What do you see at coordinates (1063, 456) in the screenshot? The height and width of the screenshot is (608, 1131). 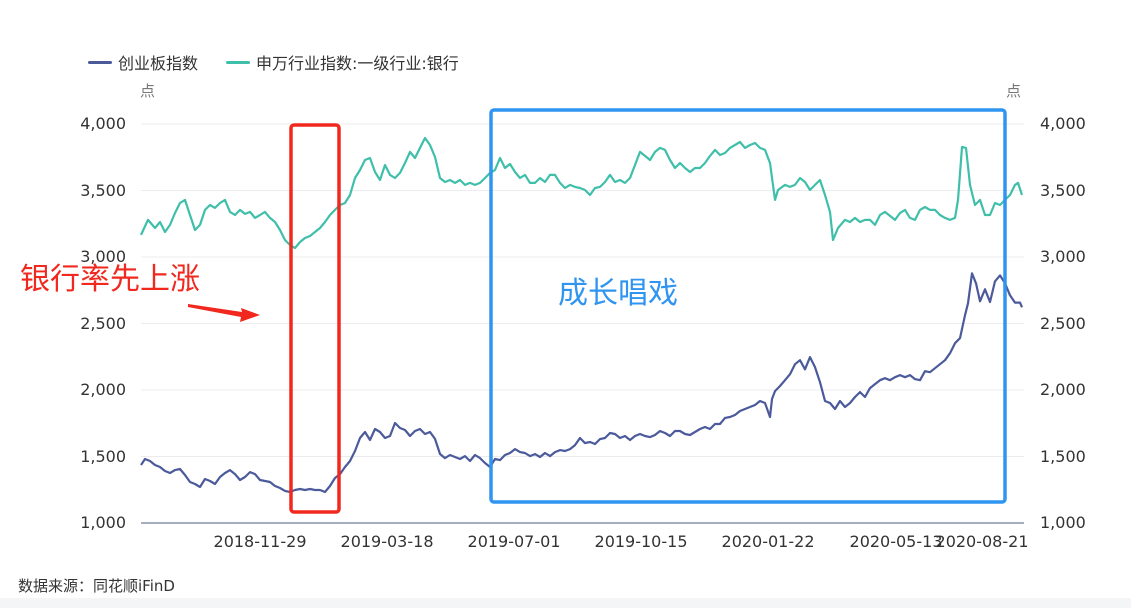 I see `right-y-tick-label: 1,500` at bounding box center [1063, 456].